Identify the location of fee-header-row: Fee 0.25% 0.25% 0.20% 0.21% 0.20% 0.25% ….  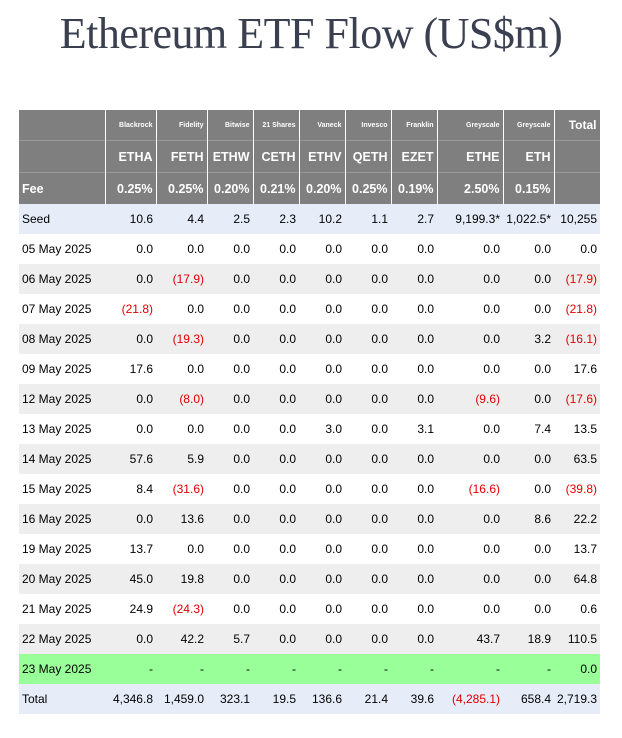
(310, 188).